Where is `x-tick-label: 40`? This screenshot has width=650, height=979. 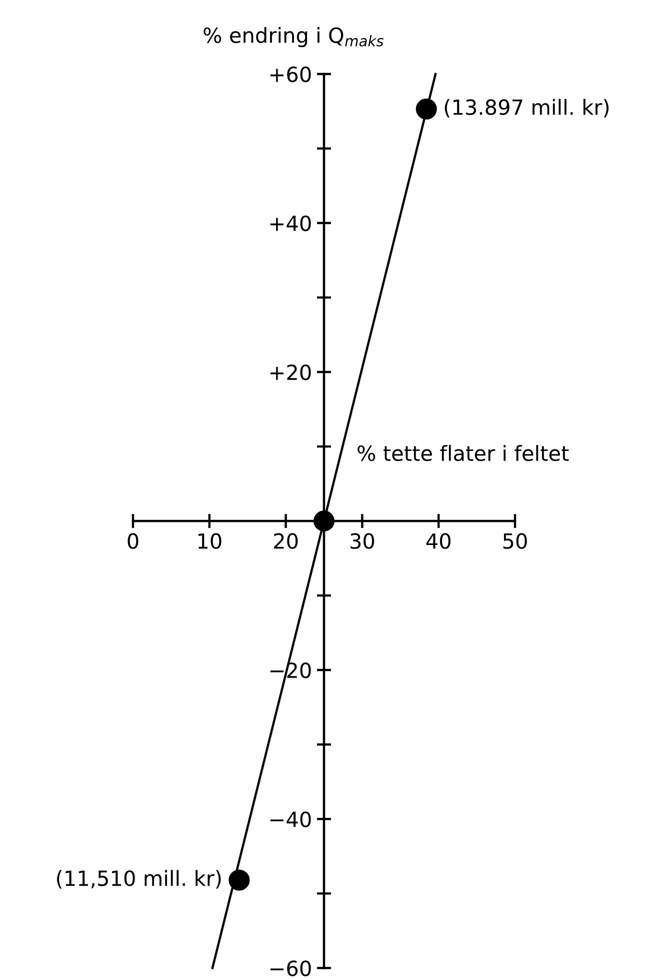 x-tick-label: 40 is located at coordinates (438, 541).